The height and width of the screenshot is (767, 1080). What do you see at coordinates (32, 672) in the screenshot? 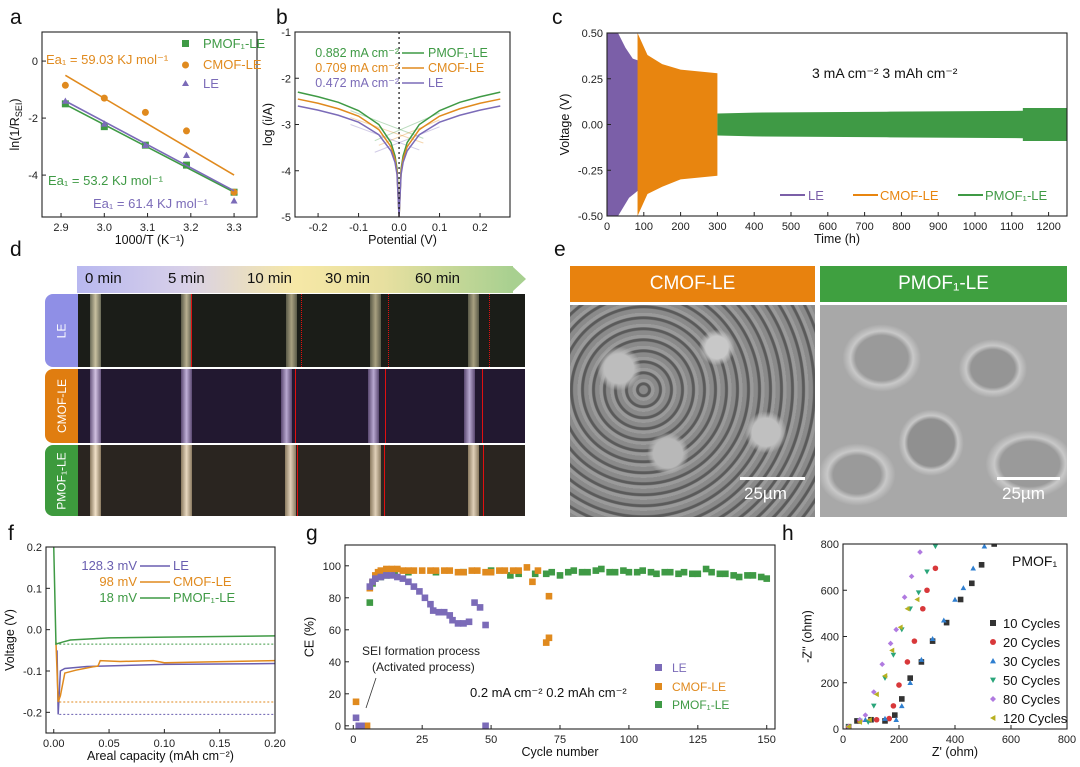
I see `y-tick-label: -0.1` at bounding box center [32, 672].